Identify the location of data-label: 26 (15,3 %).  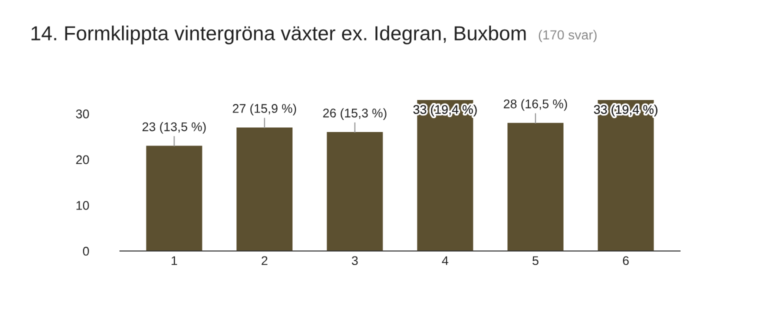
(354, 114).